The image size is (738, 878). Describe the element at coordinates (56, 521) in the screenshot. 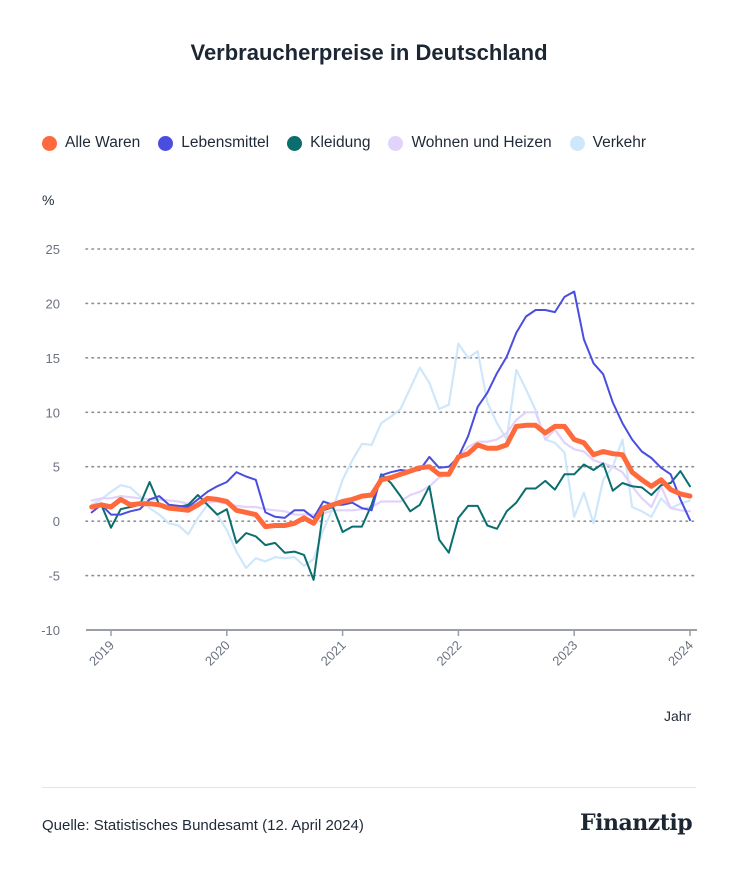

I see `y-tick-label: 0` at that location.